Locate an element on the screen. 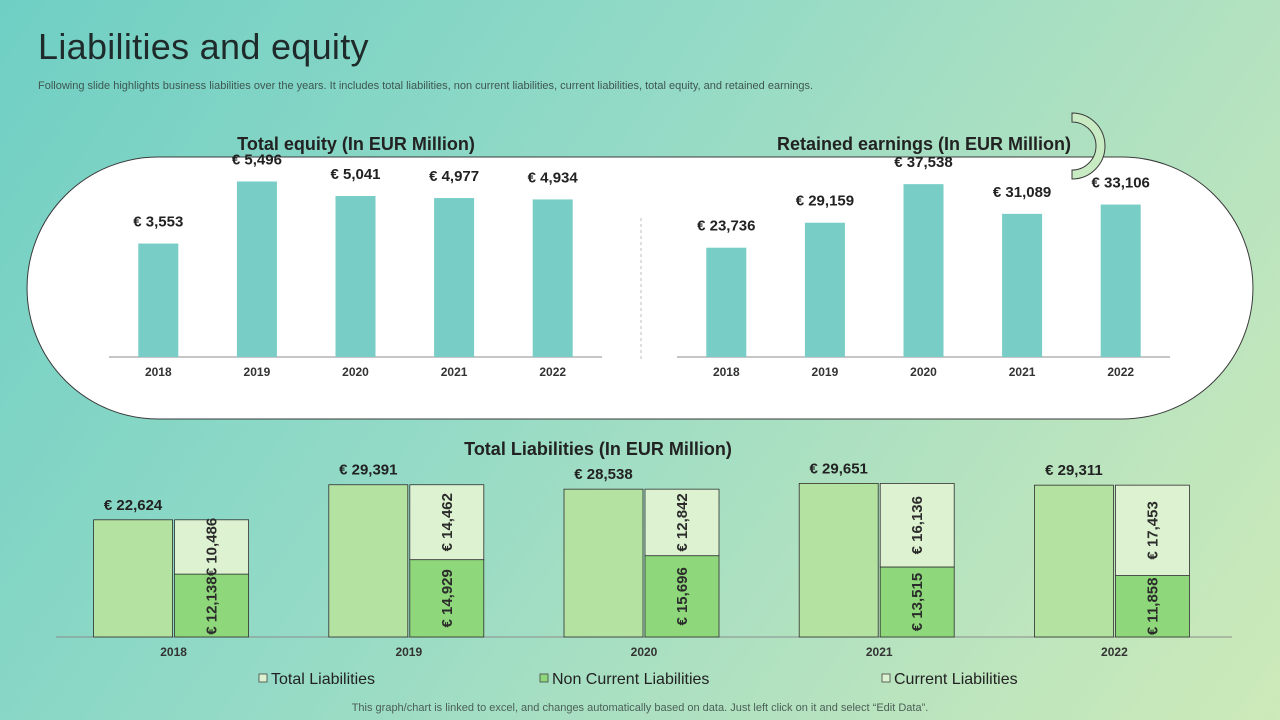 The height and width of the screenshot is (720, 1280). current-liabilities-bar-2020 is located at coordinates (682, 522).